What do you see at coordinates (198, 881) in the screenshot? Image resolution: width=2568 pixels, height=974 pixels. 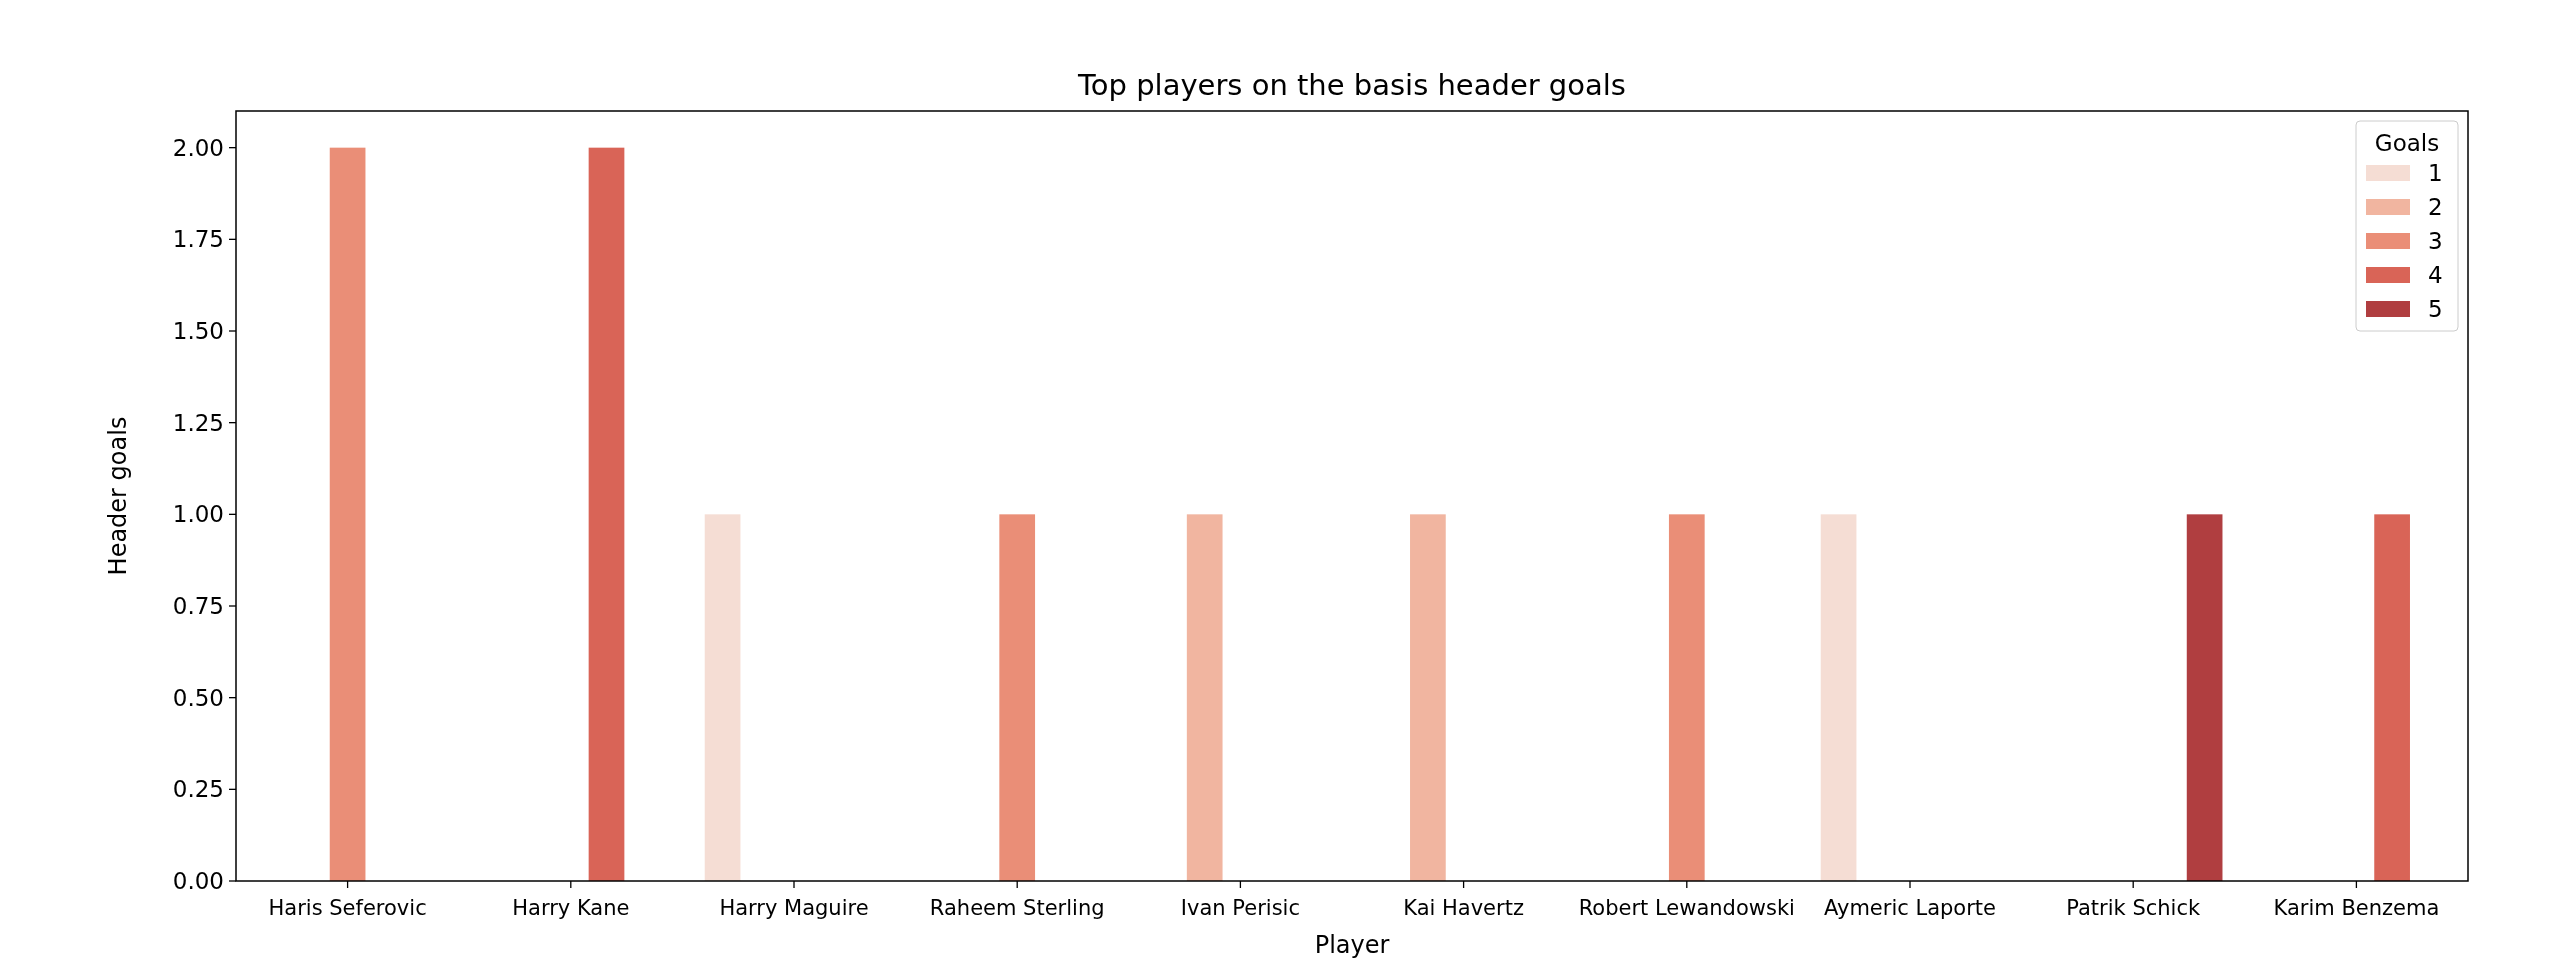 I see `y-tick-label: 0.00` at bounding box center [198, 881].